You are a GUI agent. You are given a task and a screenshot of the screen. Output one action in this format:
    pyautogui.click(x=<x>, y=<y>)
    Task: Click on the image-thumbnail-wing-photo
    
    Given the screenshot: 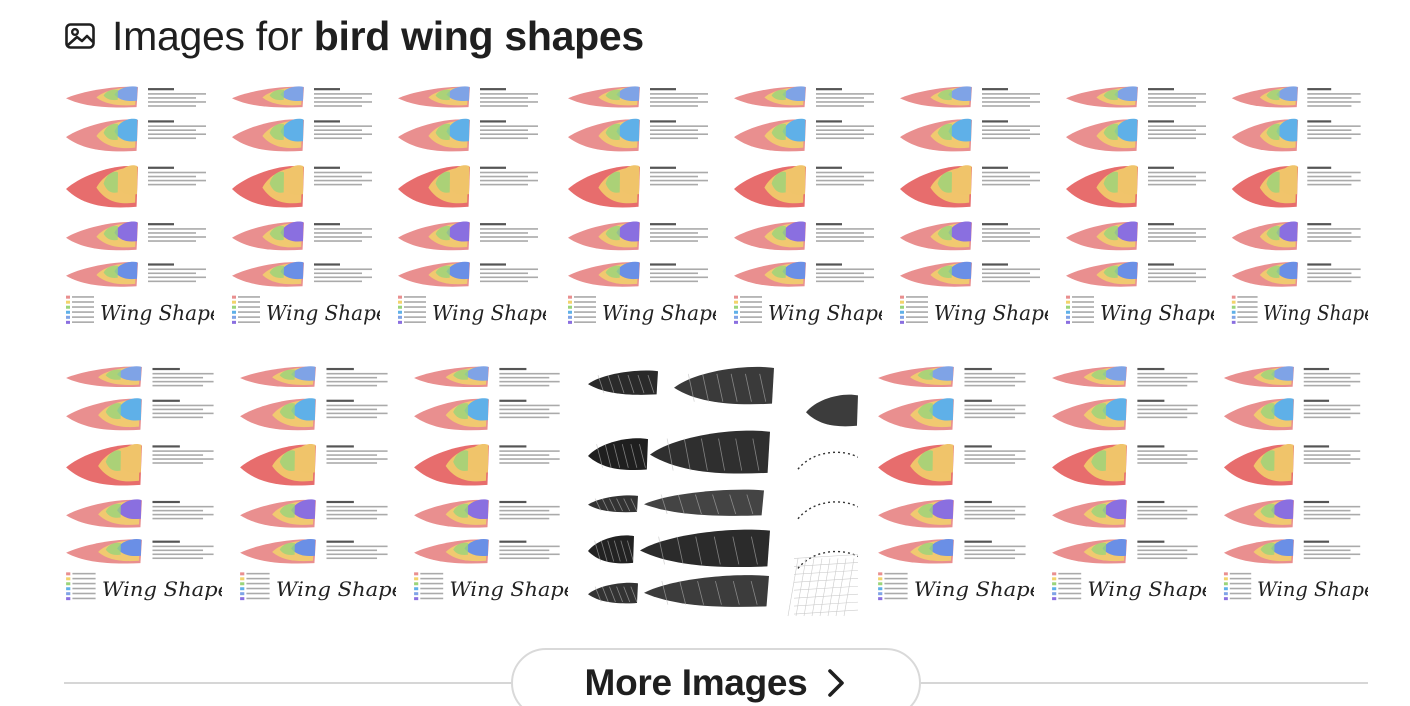 What is the action you would take?
    pyautogui.click(x=721, y=489)
    